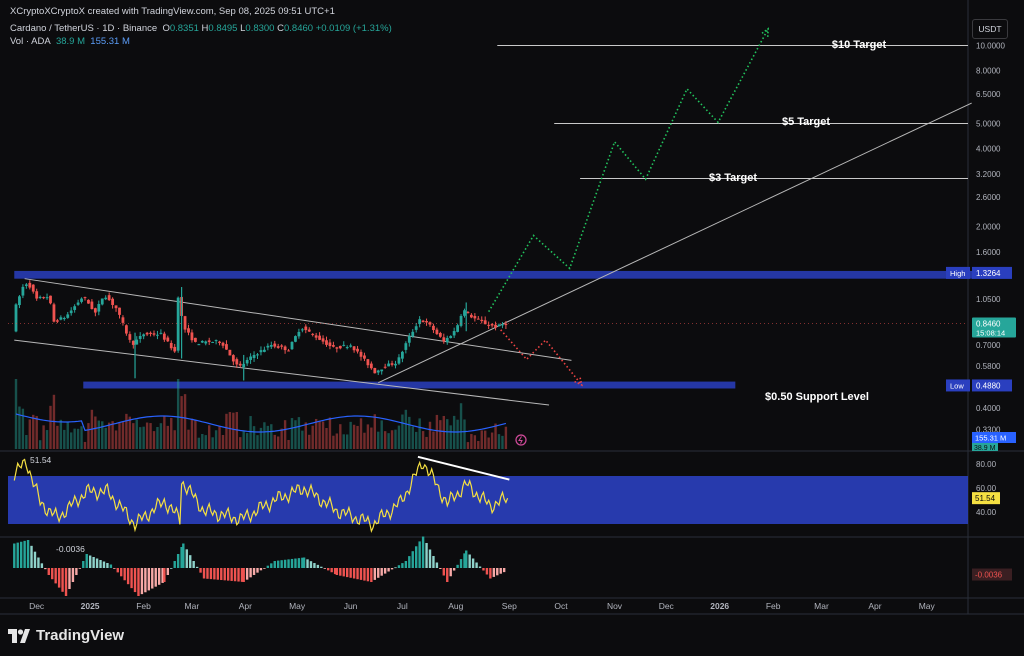  What do you see at coordinates (66, 635) in the screenshot?
I see `tradingview-logo: TradingView` at bounding box center [66, 635].